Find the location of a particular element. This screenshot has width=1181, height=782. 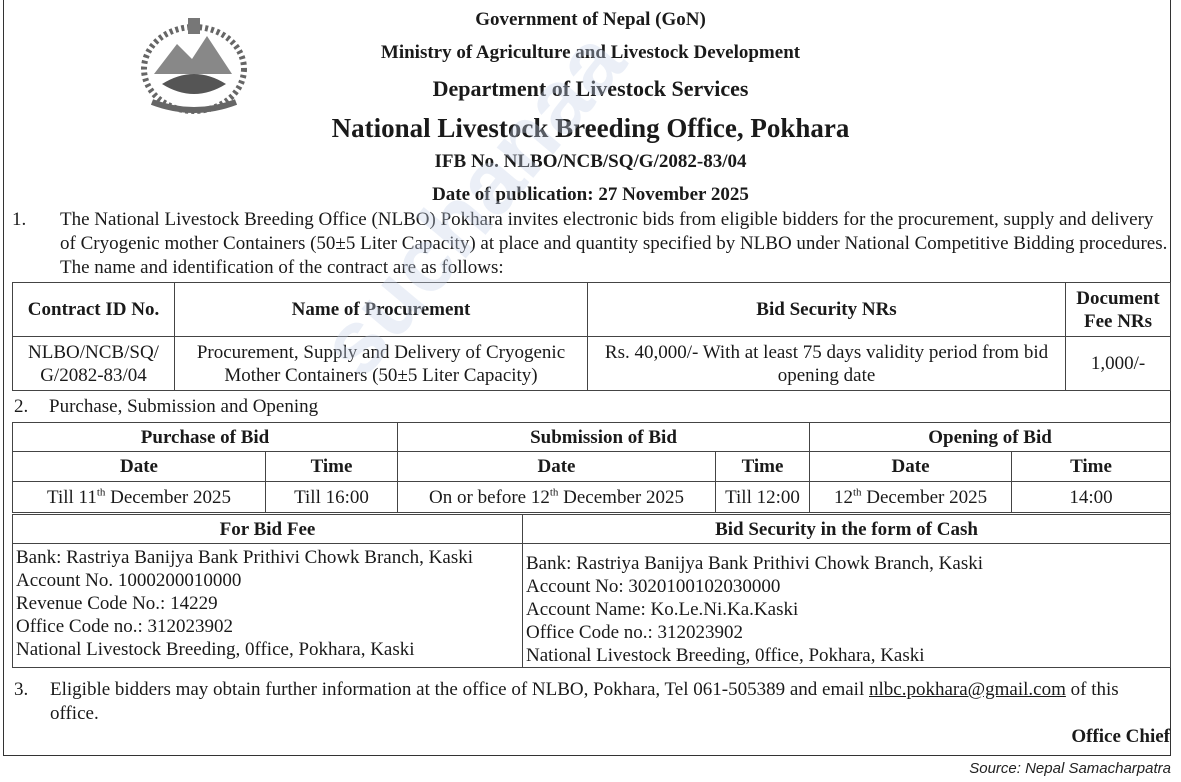

header-submission: Submission of Bid is located at coordinates (603, 437).